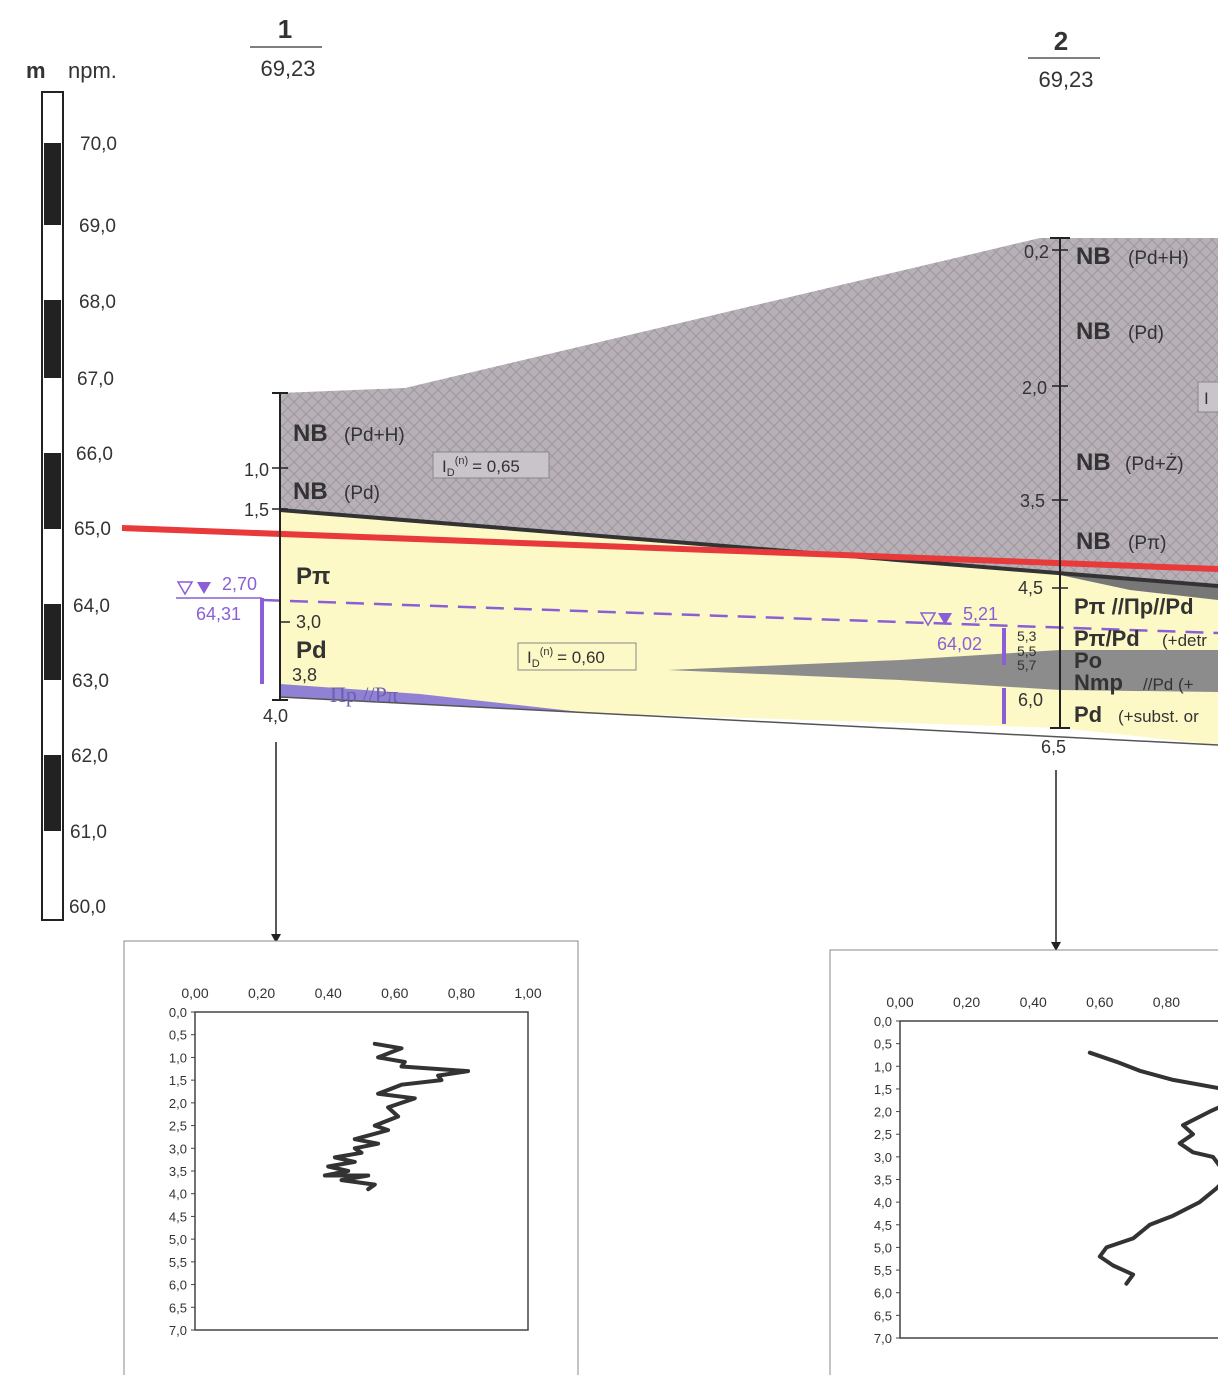  What do you see at coordinates (1027, 651) in the screenshot?
I see `bh2-depth-label: 5,5` at bounding box center [1027, 651].